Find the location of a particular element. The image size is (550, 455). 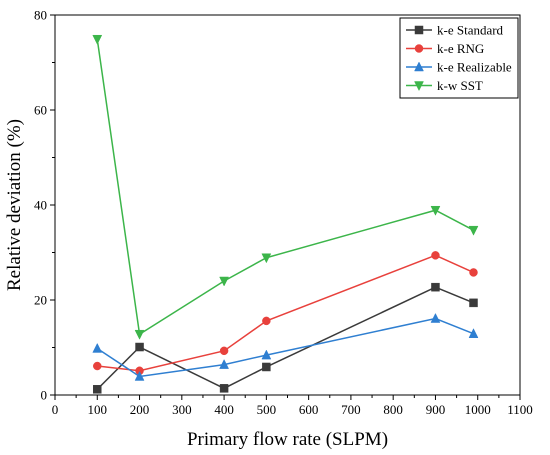

y-tick-label: 0 is located at coordinates (44, 395).